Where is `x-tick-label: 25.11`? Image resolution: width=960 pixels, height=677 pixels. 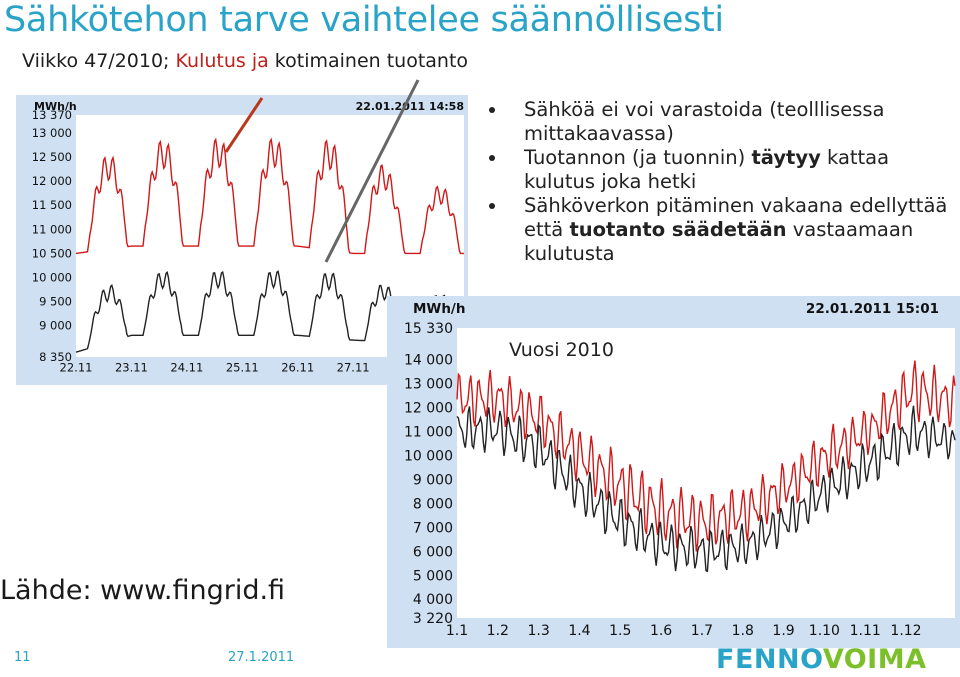 x-tick-label: 25.11 is located at coordinates (242, 368).